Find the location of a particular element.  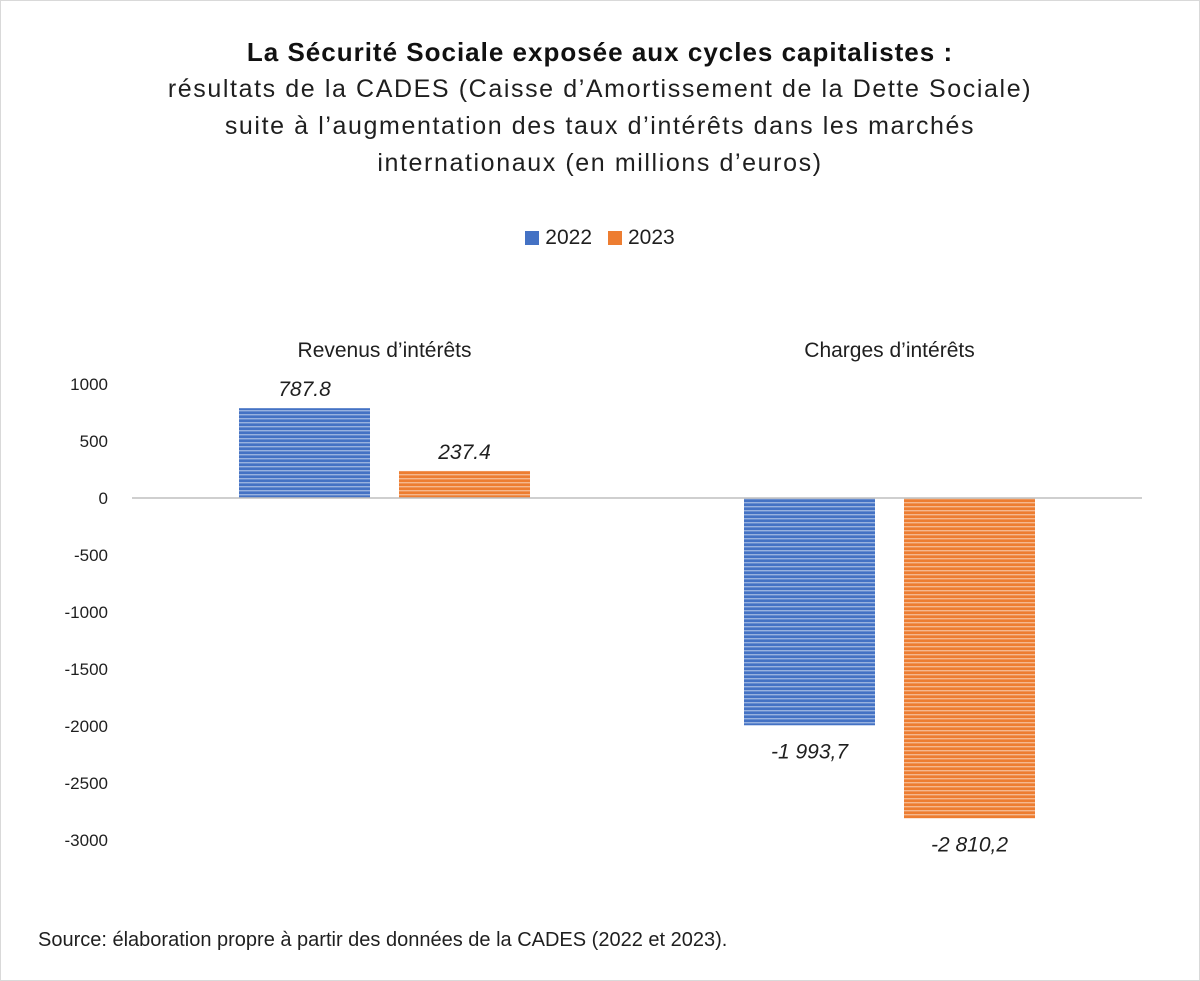

y-tick-label: -500 is located at coordinates (91, 555).